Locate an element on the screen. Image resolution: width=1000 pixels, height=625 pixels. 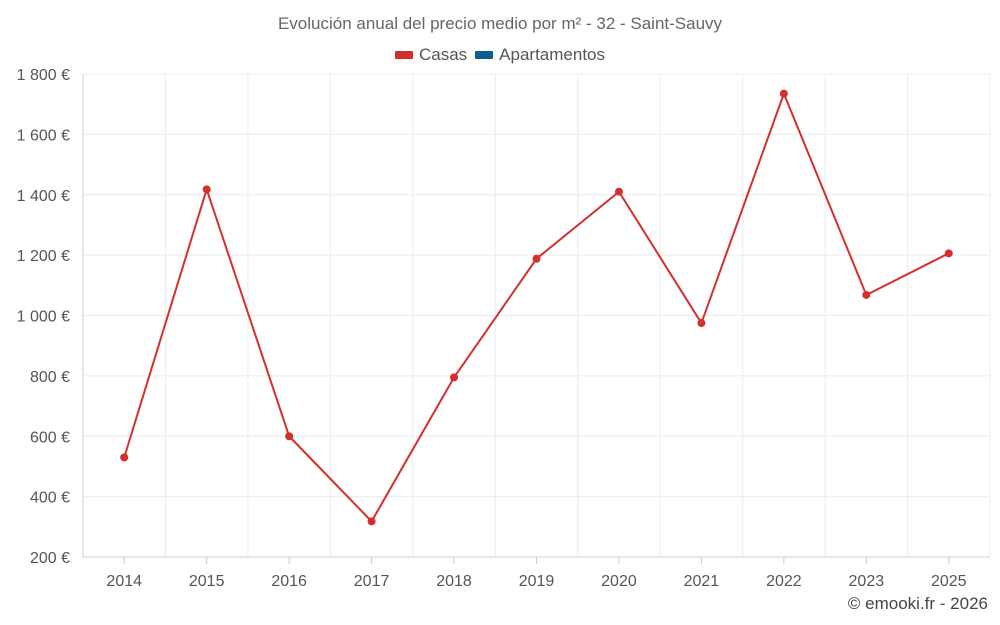
legend: Casas Apartamentos is located at coordinates (500, 55).